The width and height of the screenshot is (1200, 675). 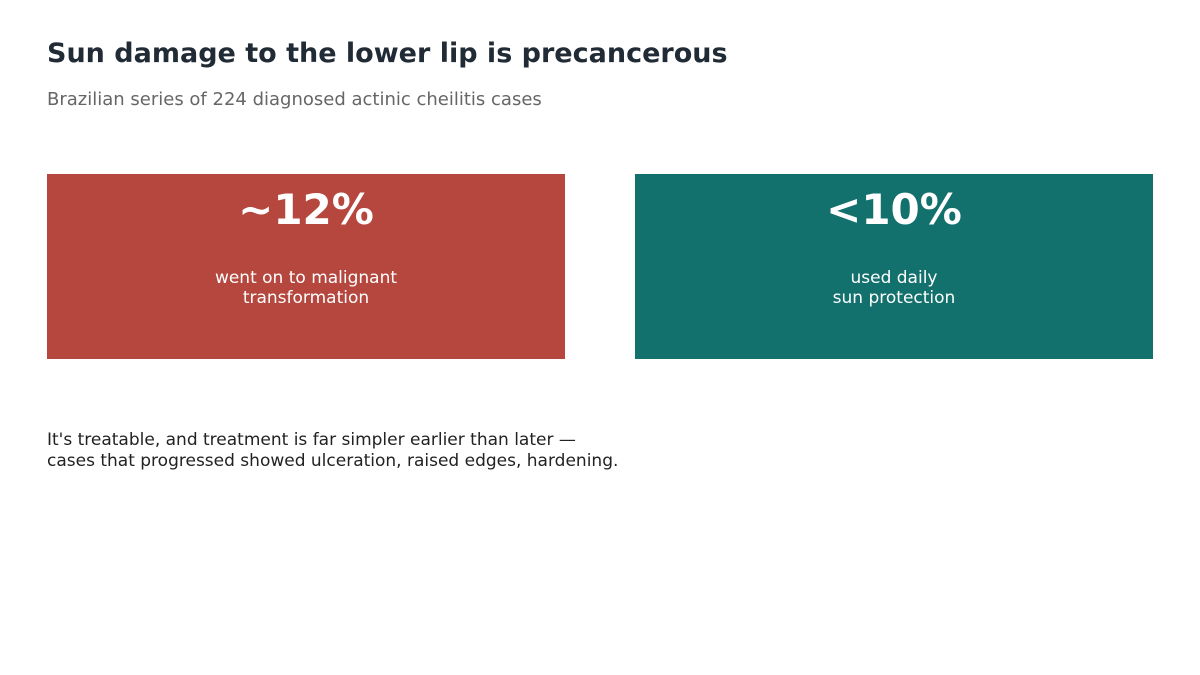 What do you see at coordinates (894, 278) in the screenshot?
I see `stat-description-line: used daily` at bounding box center [894, 278].